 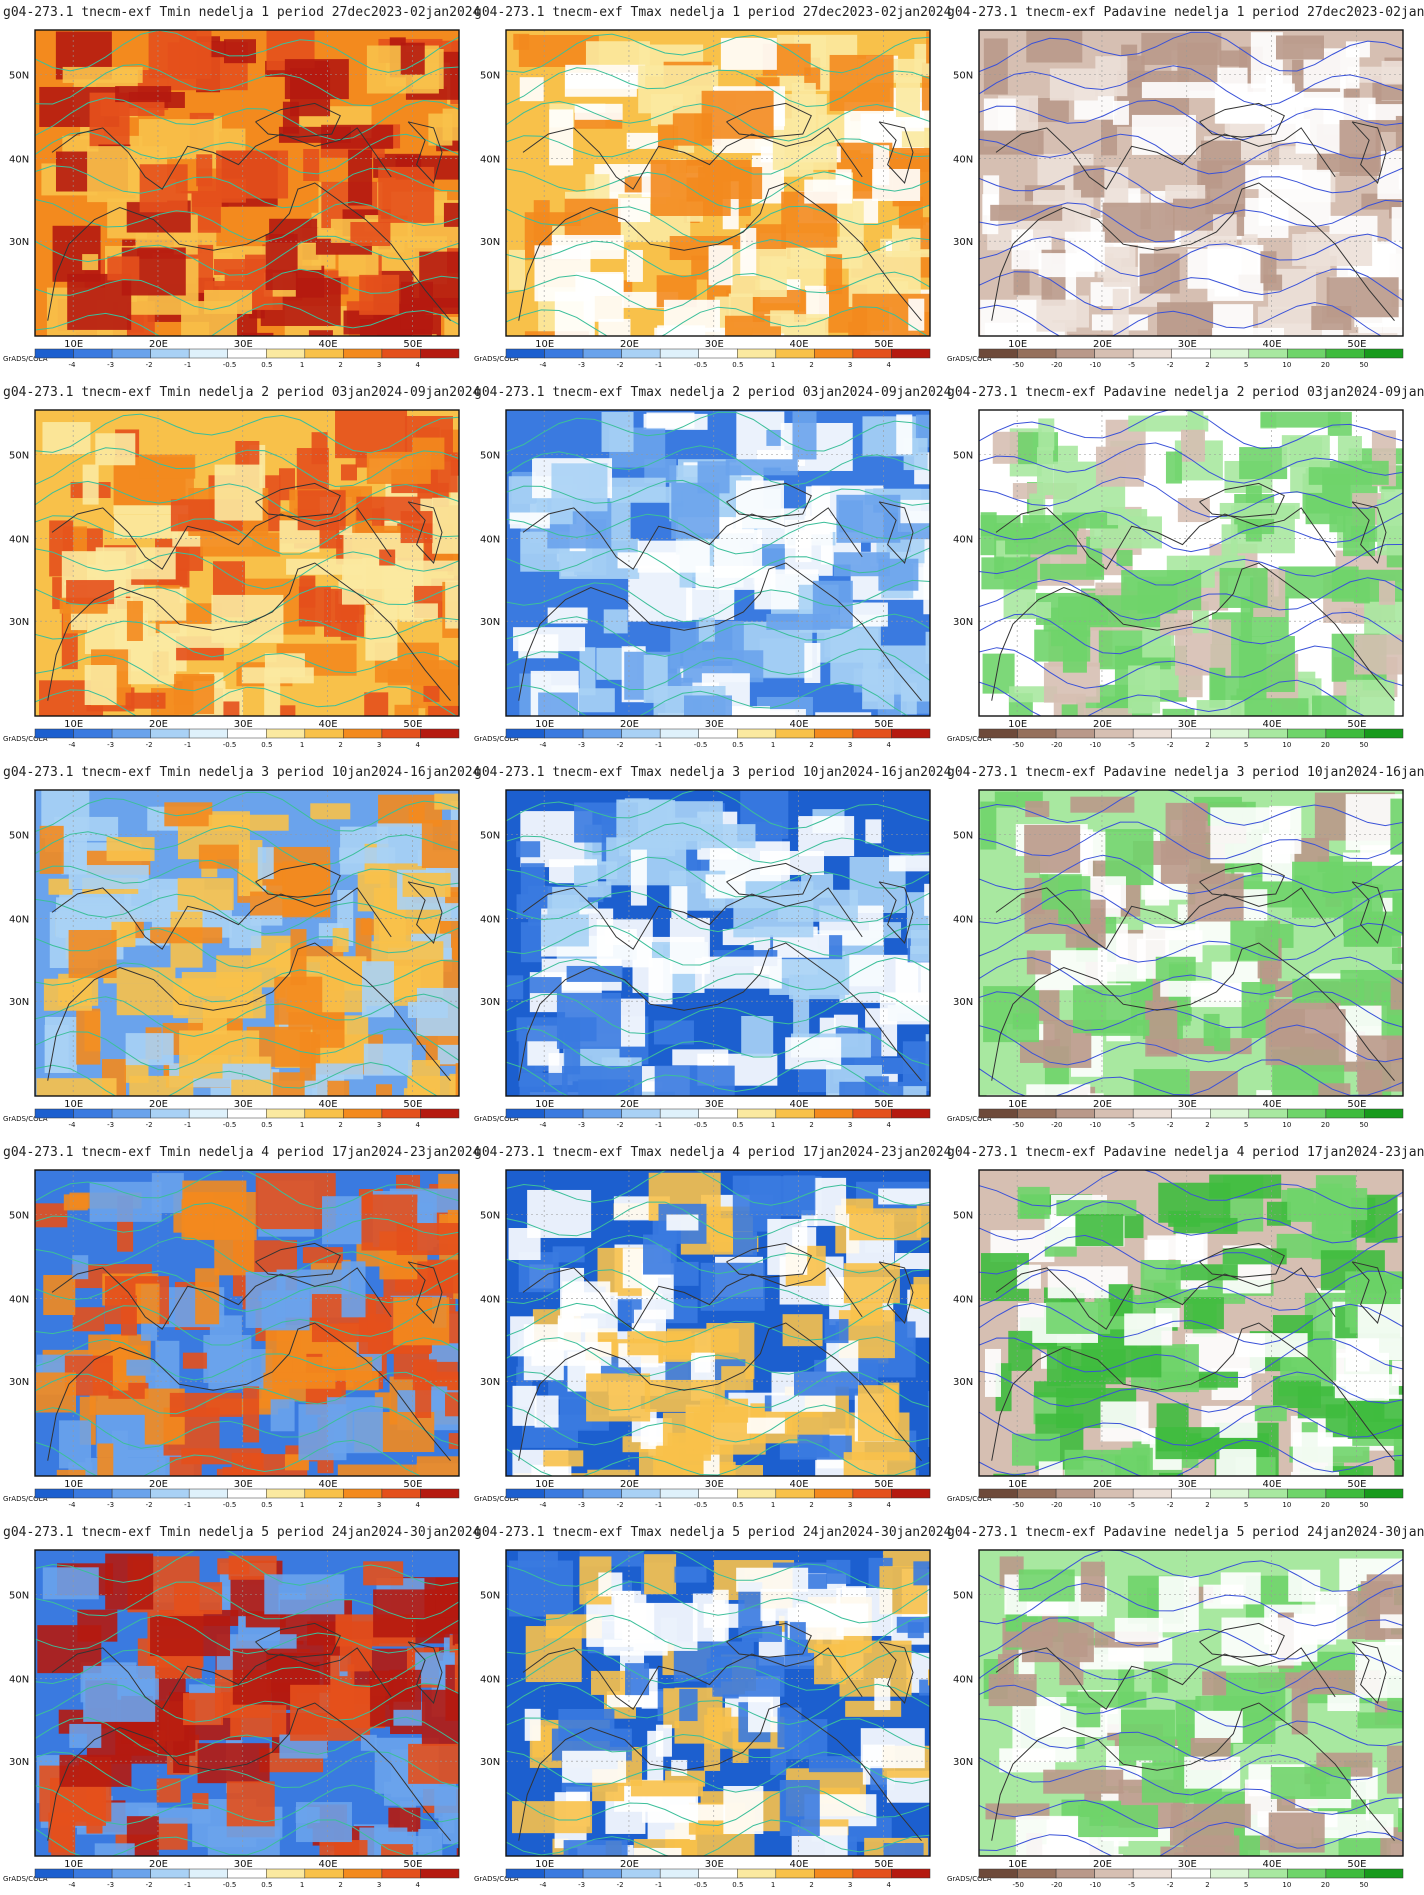 I want to click on colorbar-label: -50, so click(x=1018, y=1505).